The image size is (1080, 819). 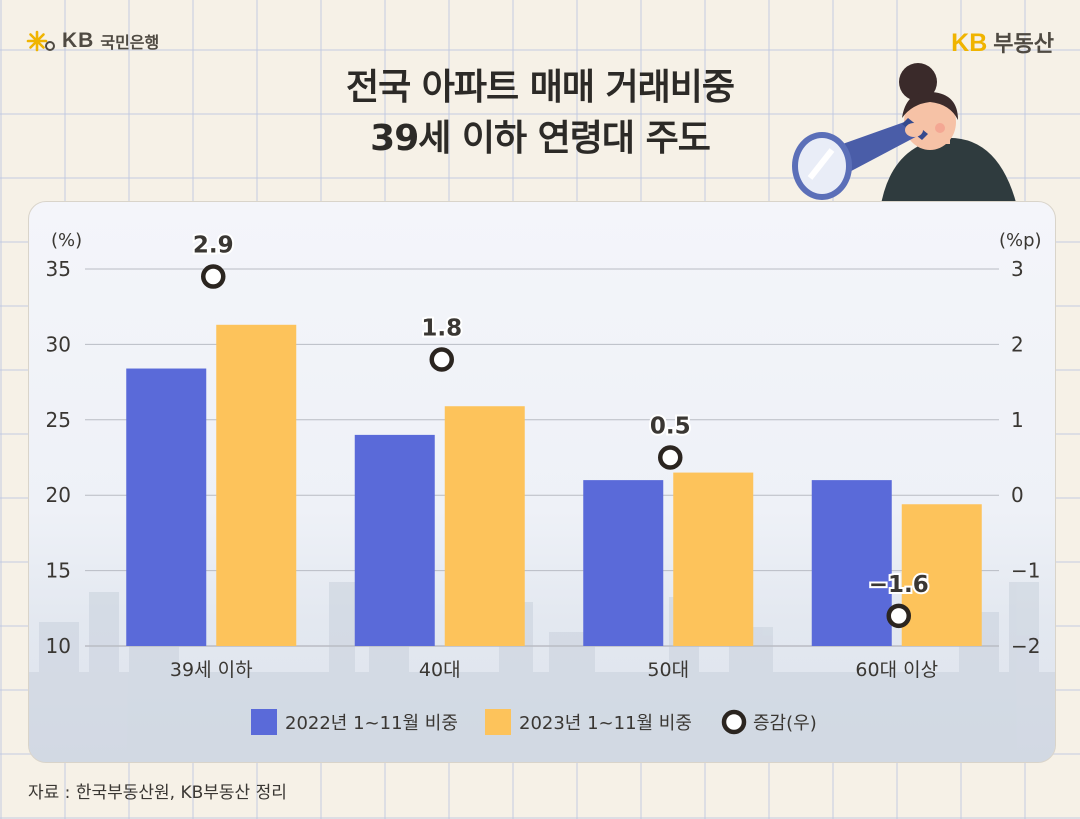 What do you see at coordinates (58, 420) in the screenshot?
I see `left-tick-label: 25` at bounding box center [58, 420].